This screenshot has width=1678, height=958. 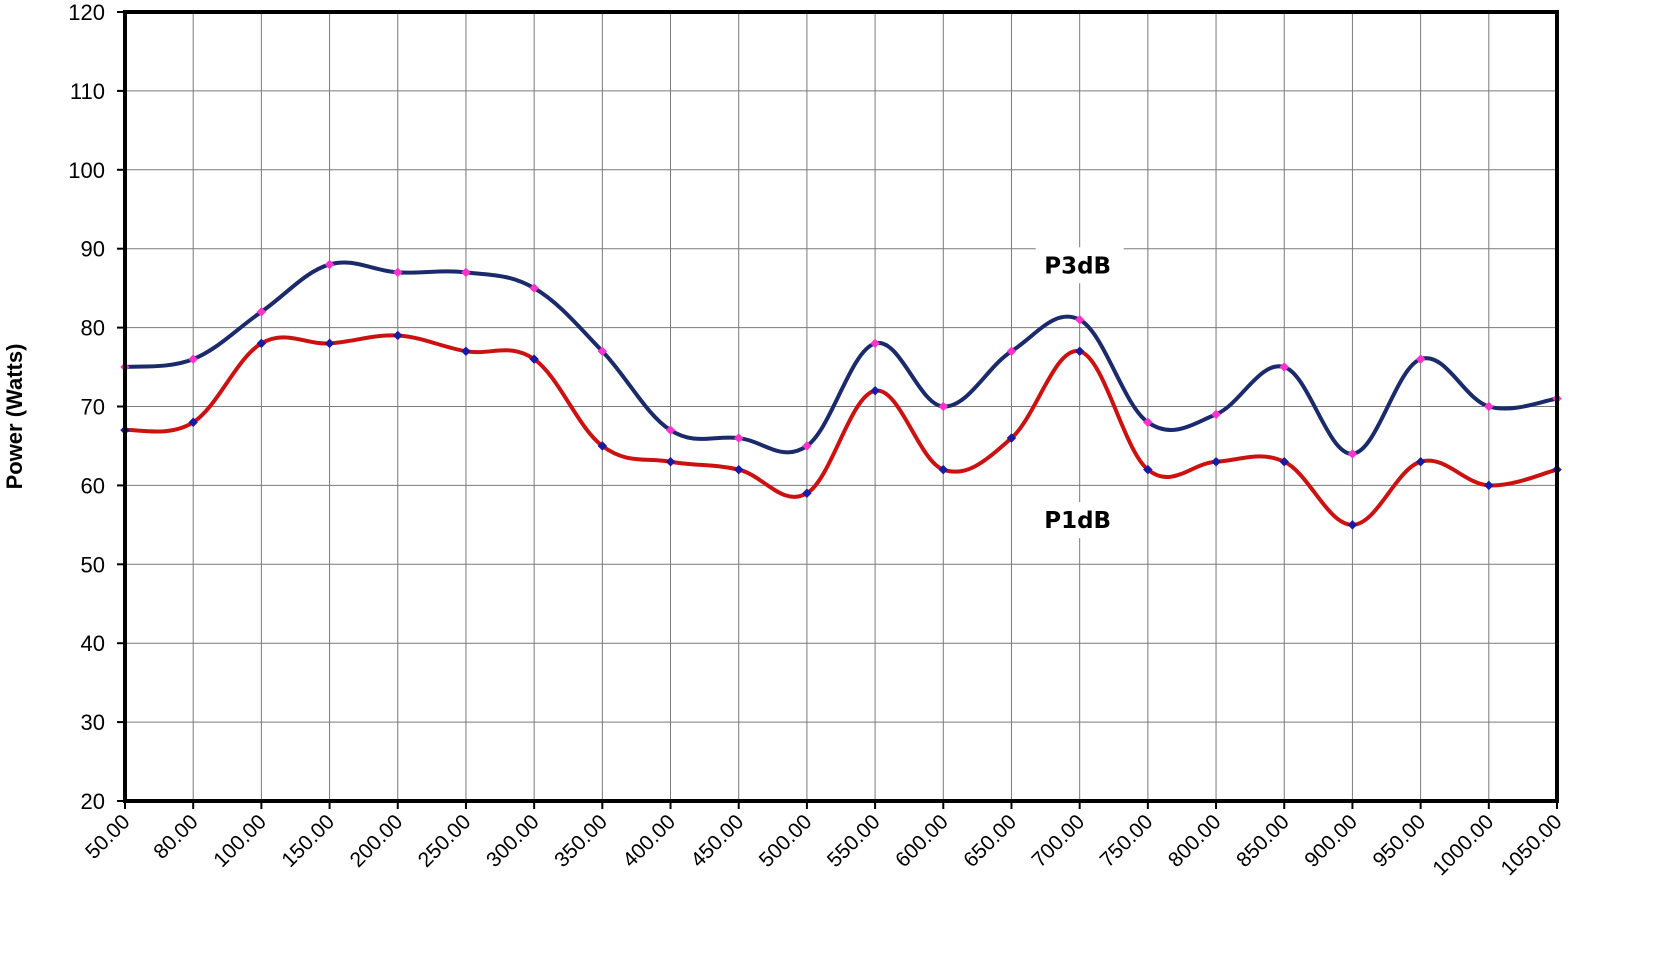 What do you see at coordinates (93, 643) in the screenshot?
I see `y-tick-label: 40` at bounding box center [93, 643].